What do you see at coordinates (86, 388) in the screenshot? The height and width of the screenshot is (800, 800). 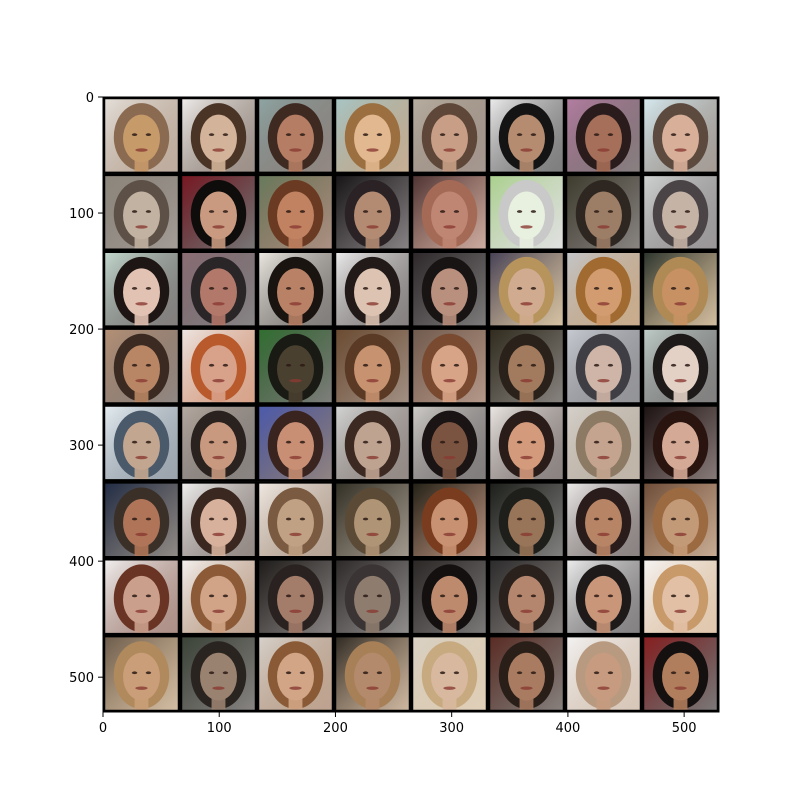 I see `y-axis-ticks: 0 100 200 300 400 500` at bounding box center [86, 388].